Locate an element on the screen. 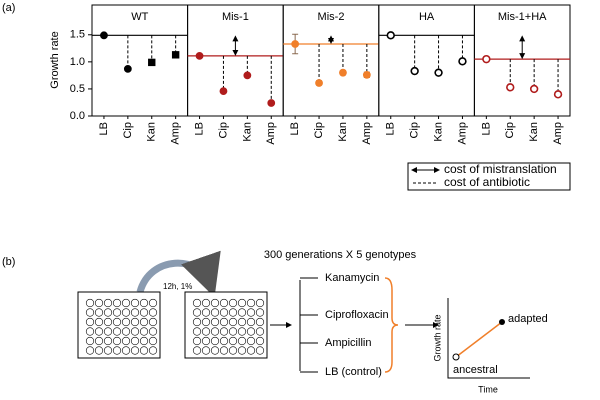  medium: Ciprofloxacin is located at coordinates (357, 315).